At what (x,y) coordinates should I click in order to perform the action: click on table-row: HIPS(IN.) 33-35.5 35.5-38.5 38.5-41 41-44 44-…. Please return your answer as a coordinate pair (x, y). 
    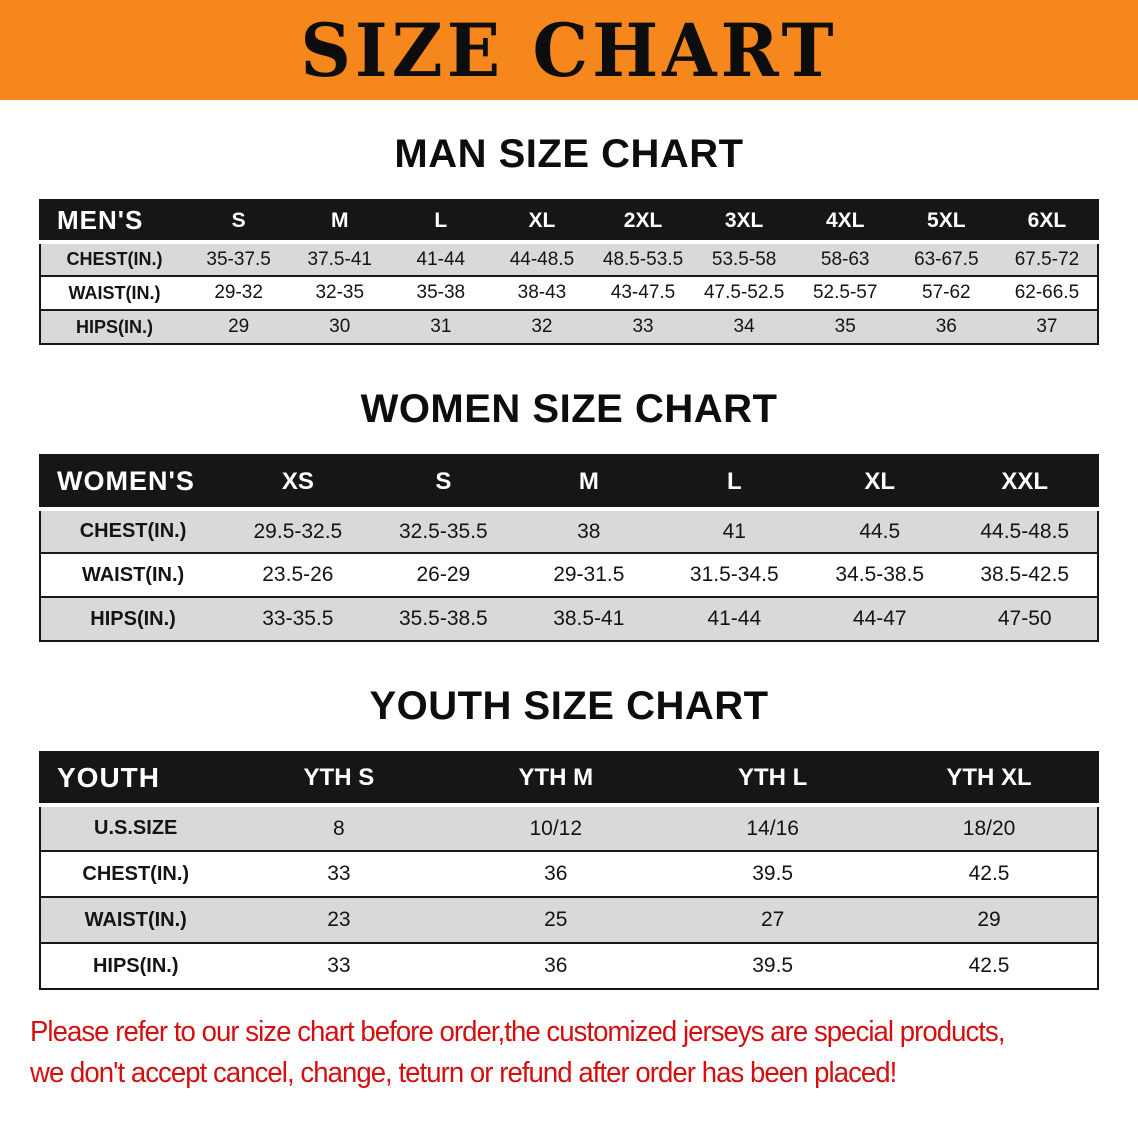
    Looking at the image, I should click on (569, 619).